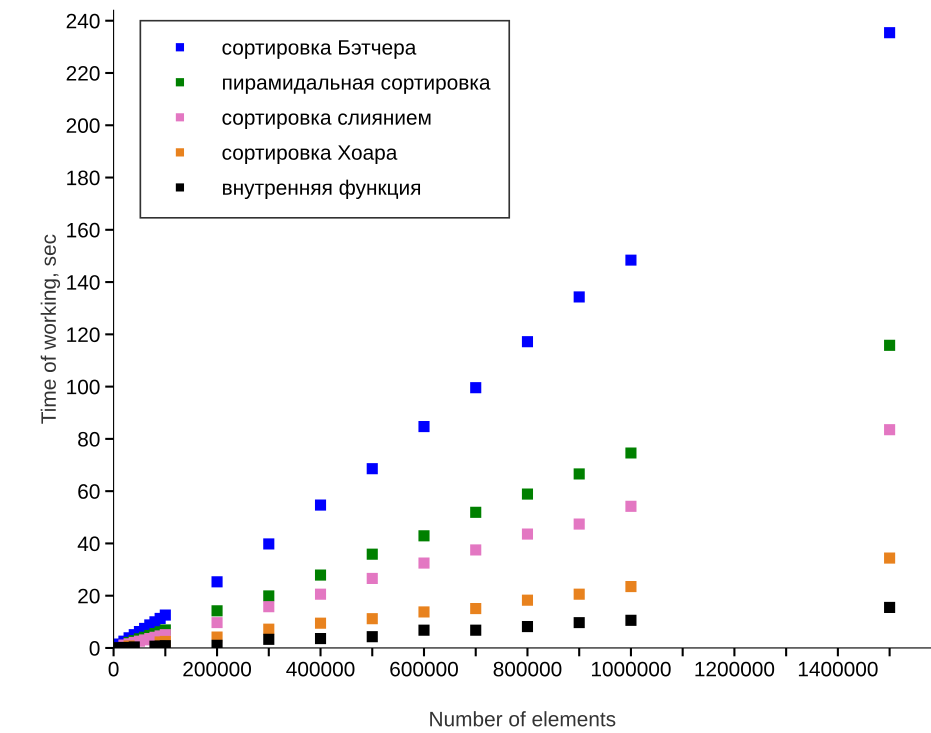 The height and width of the screenshot is (733, 931). What do you see at coordinates (326, 121) in the screenshot?
I see `legend-label: сортировка слиянием` at bounding box center [326, 121].